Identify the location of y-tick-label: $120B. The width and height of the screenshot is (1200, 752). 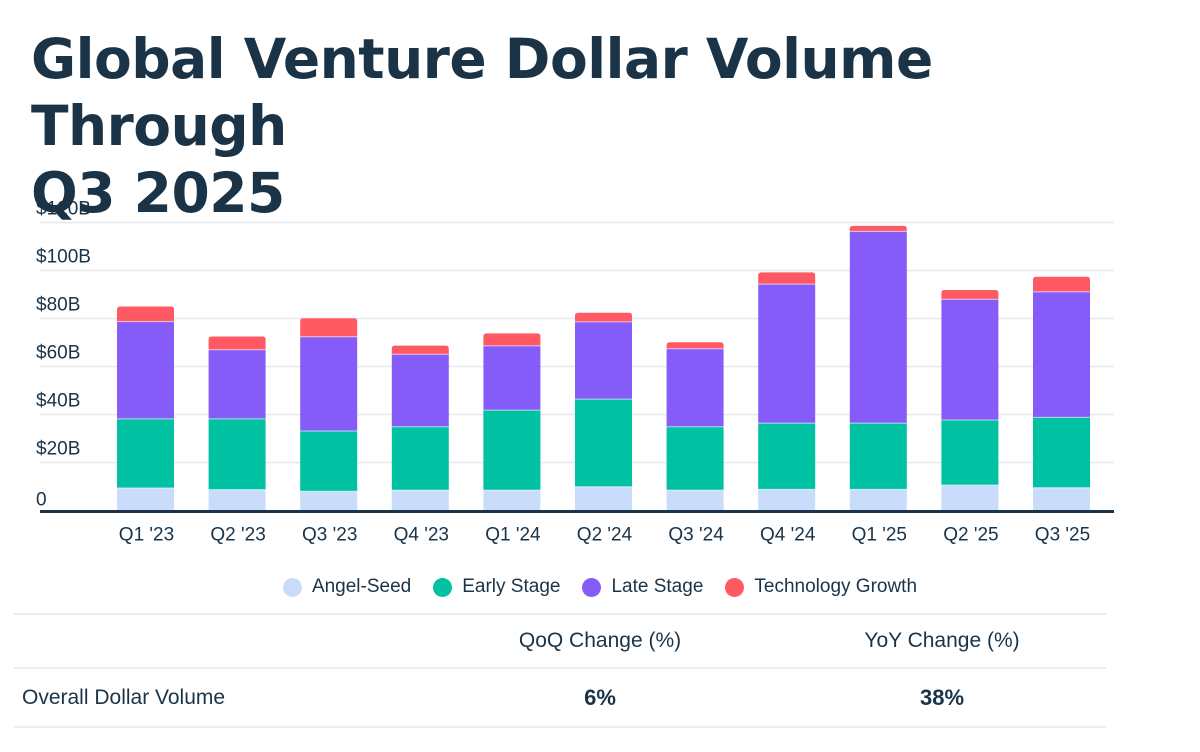
(63, 209).